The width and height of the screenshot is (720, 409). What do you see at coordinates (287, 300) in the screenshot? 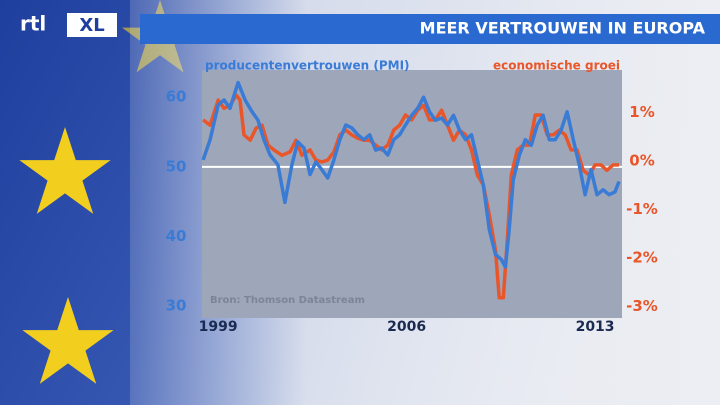
I see `source: Bron: Thomson Datastream` at bounding box center [287, 300].